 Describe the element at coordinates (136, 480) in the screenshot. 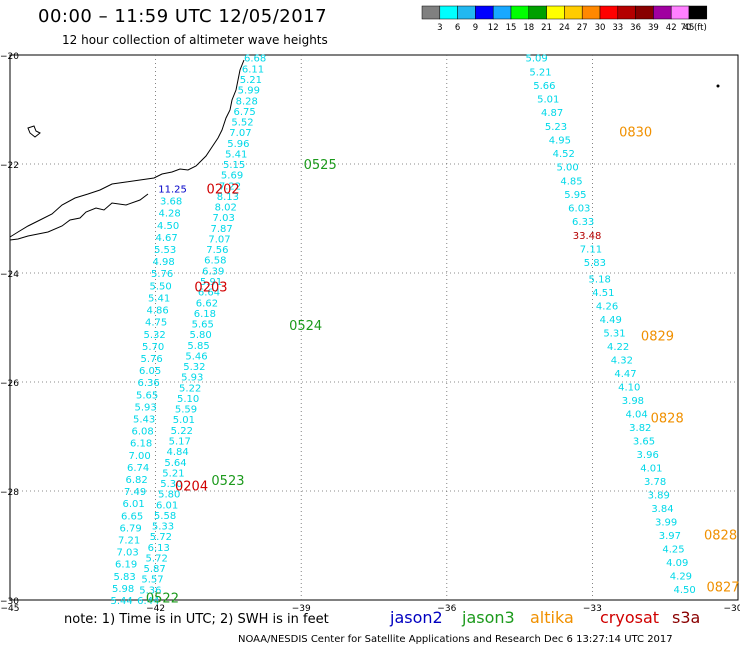

I see `wave-height-value: 6.82` at that location.